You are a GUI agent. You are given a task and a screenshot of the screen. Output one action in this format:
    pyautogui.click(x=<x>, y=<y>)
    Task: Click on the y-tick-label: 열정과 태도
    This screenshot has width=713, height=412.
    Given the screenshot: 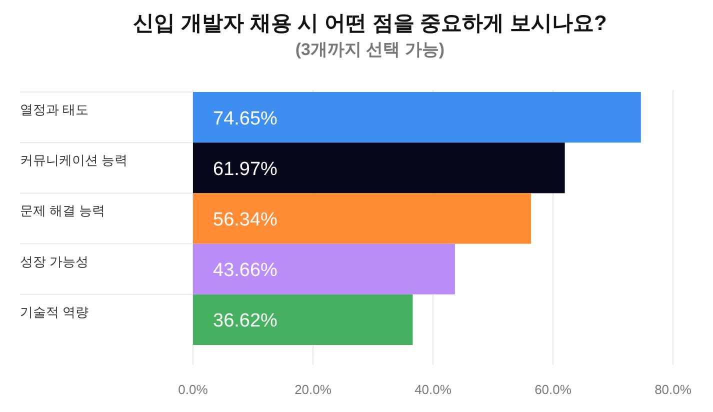 What is the action you would take?
    pyautogui.click(x=54, y=109)
    